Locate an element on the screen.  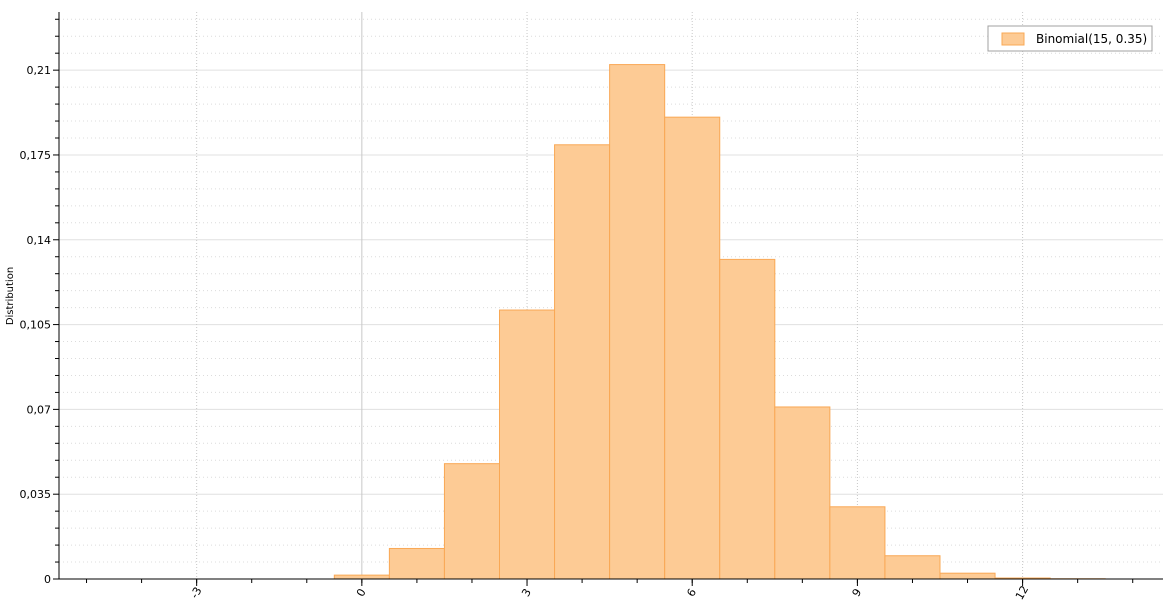
y-tick-label: 0,035 is located at coordinates (36, 494).